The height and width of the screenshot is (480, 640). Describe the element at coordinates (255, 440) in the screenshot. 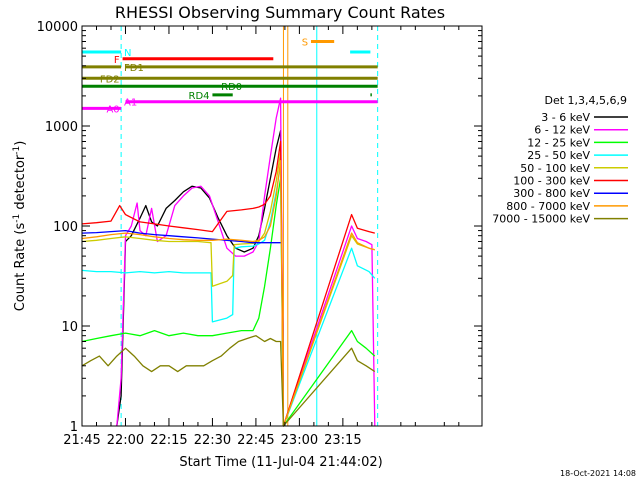

I see `x-tick-label-4: 22:45` at that location.